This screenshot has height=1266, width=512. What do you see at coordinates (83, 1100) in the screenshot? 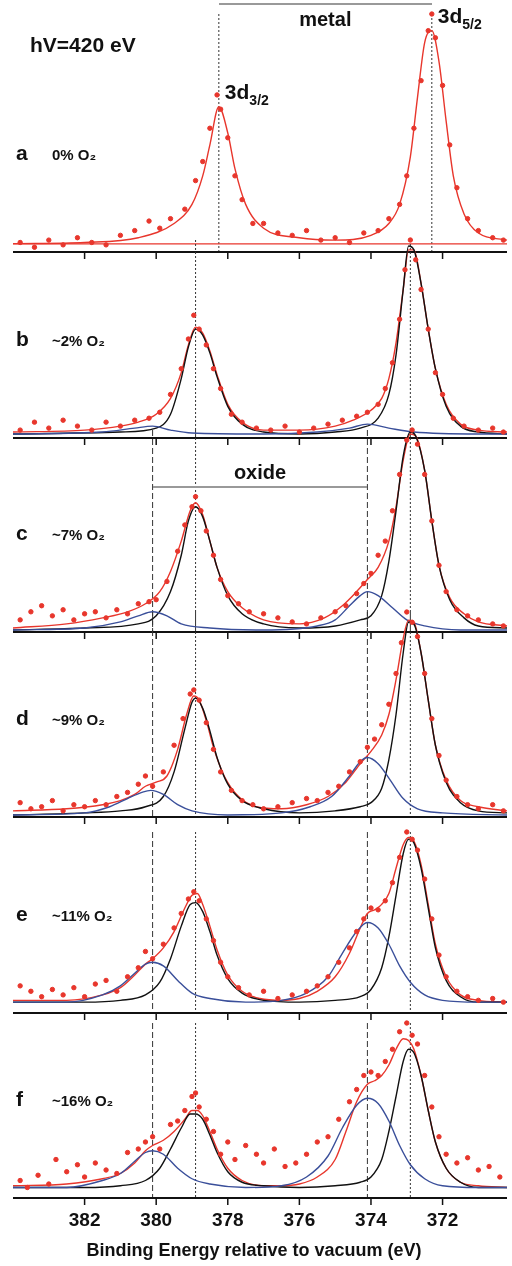
I see `annotation: ~16% O₂` at bounding box center [83, 1100].